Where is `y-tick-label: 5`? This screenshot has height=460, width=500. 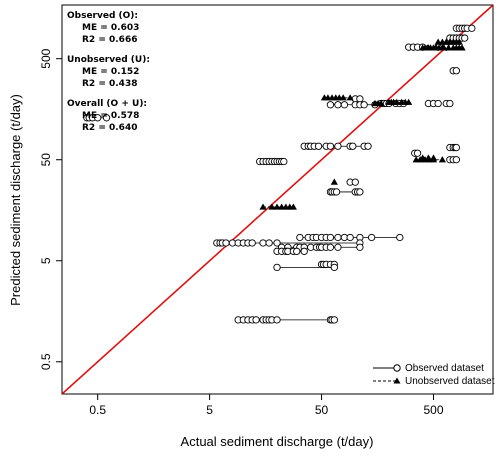 y-tick-label: 5 is located at coordinates (46, 260).